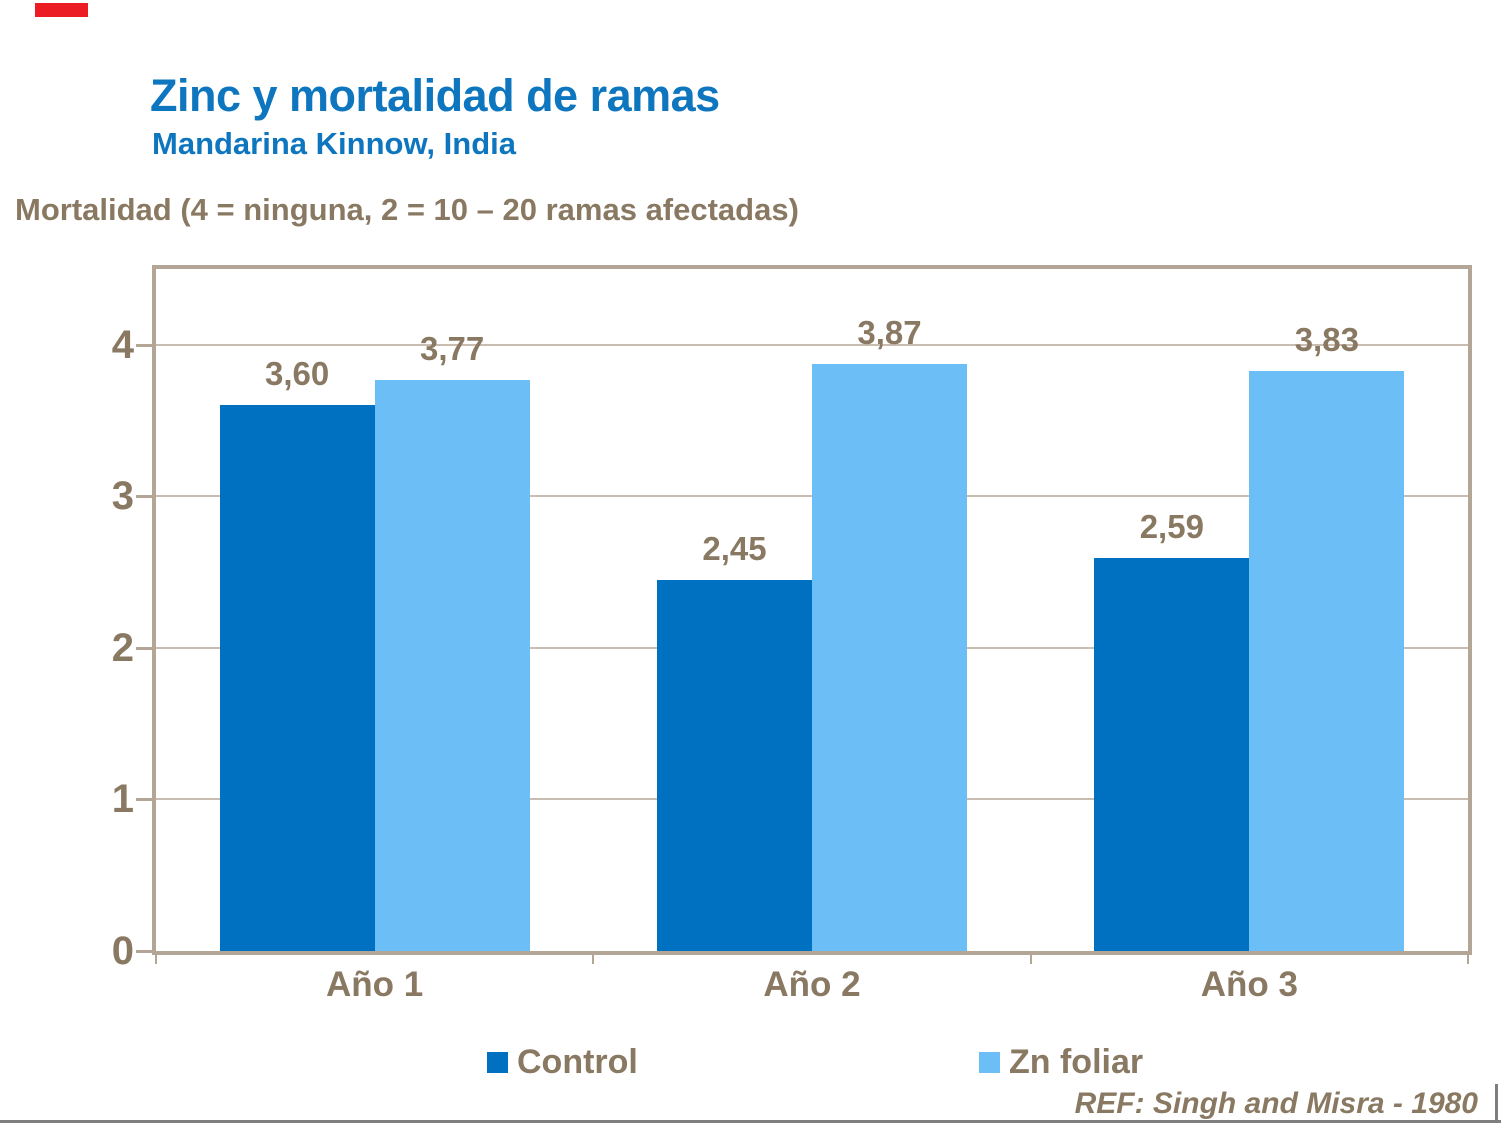 The image size is (1501, 1126). Describe the element at coordinates (812, 984) in the screenshot. I see `x-axis-category-label: Año 2` at that location.